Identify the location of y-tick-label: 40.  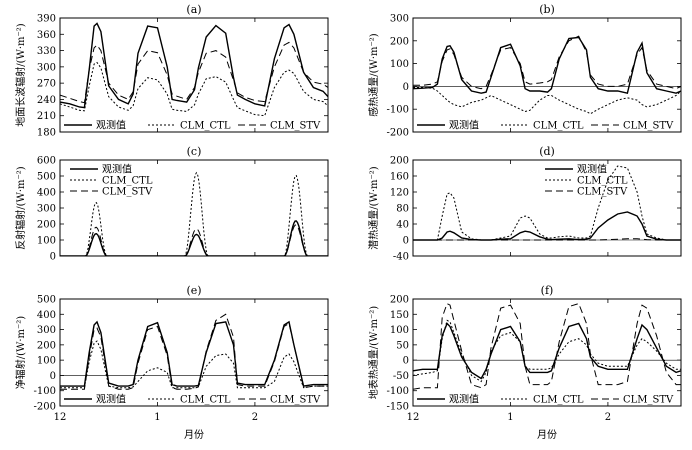
(402, 225).